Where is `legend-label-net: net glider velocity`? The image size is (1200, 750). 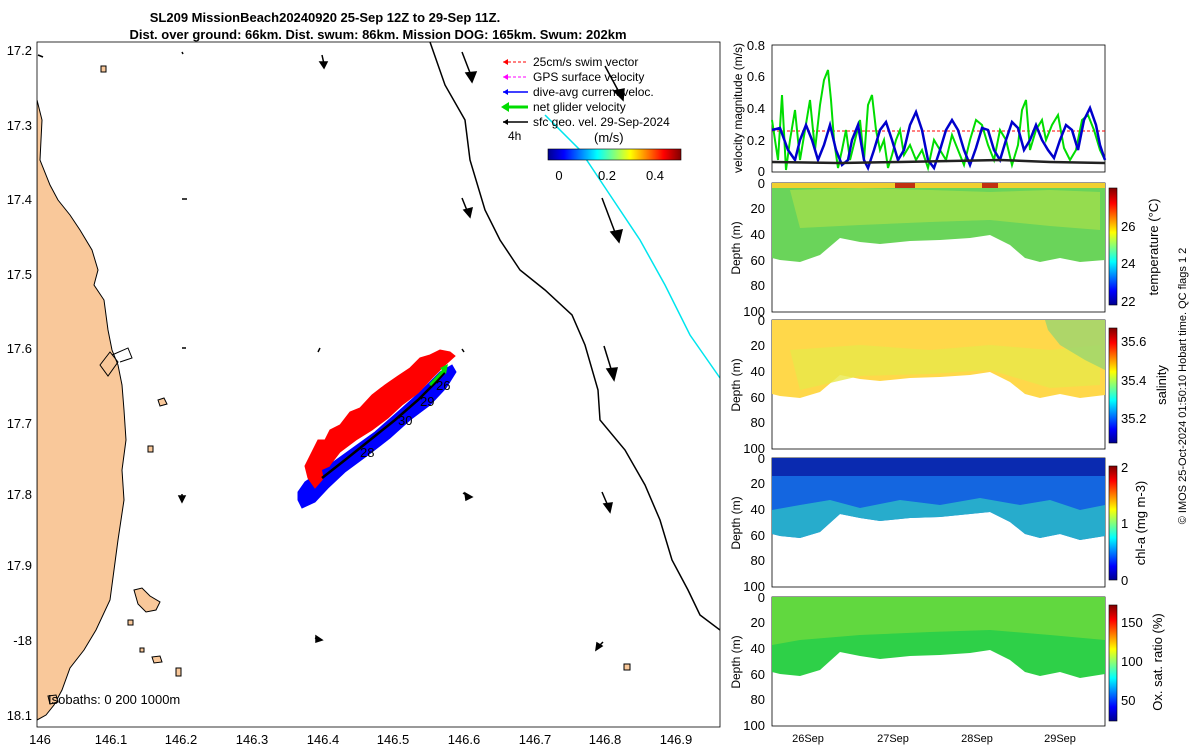
legend-label-net: net glider velocity is located at coordinates (579, 107).